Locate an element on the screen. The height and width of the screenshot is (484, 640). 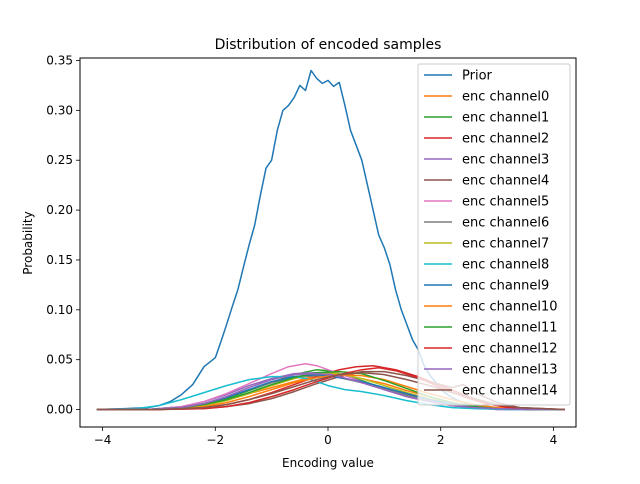
y-axis-ticks: 0.00 0.05 0.10 0.15 0.20 0.25 0.30 0.35 is located at coordinates (63, 235).